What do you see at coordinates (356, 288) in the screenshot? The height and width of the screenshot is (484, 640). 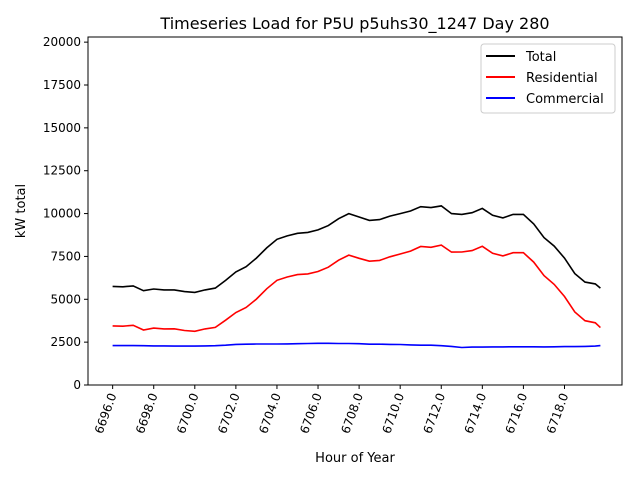 I see `series-line-residential` at bounding box center [356, 288].